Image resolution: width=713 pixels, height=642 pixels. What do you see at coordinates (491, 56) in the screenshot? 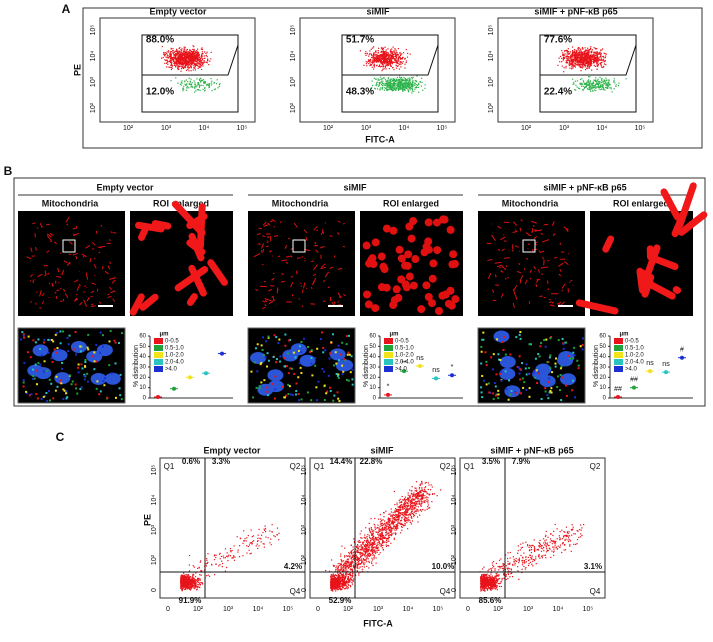
I see `y-tick-label: 10⁴` at bounding box center [491, 56].